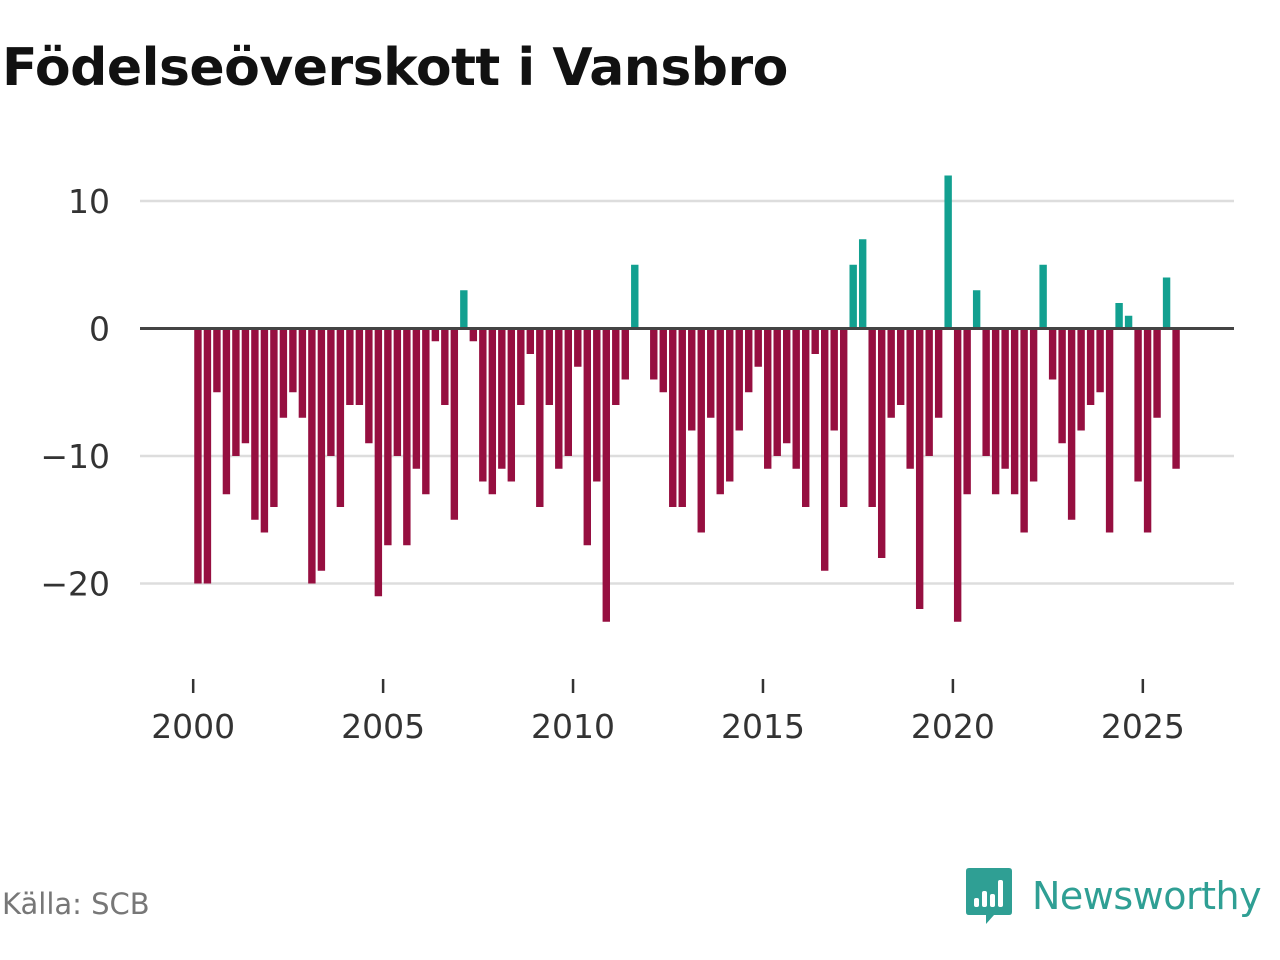 The image size is (1280, 960). I want to click on x-tick-label: 2005, so click(383, 726).